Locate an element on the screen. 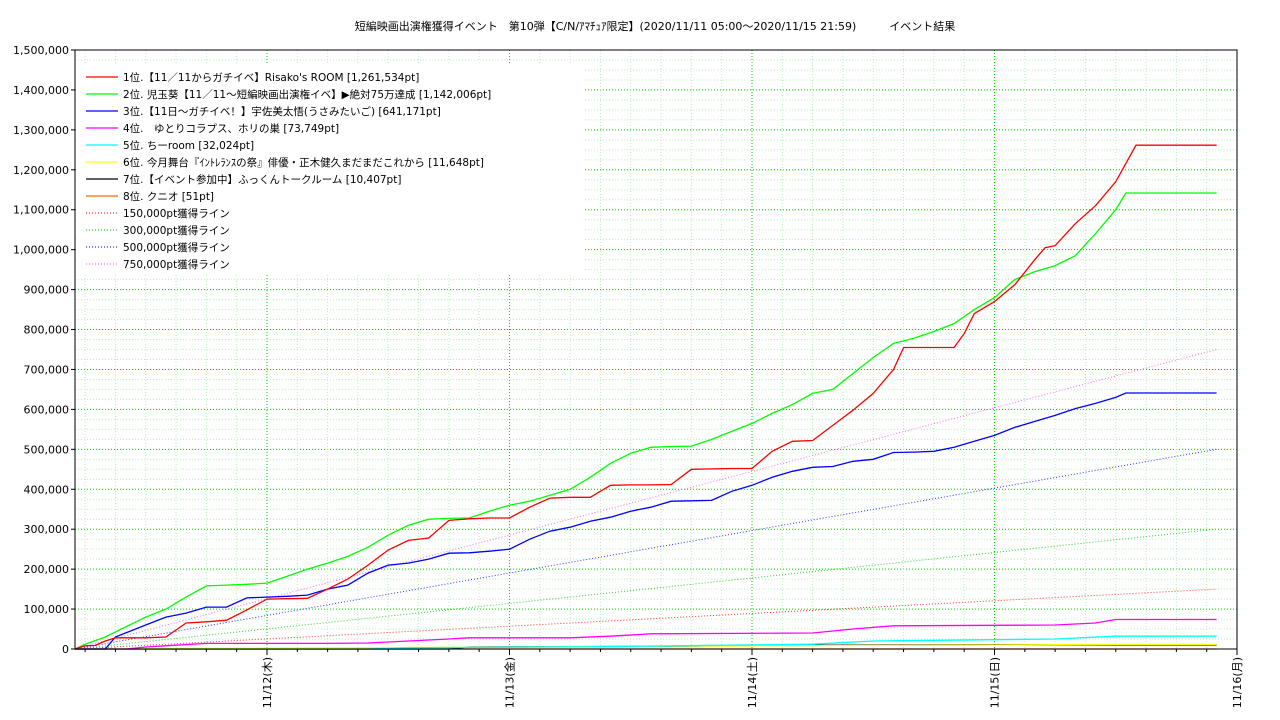  y-tick-label: 200,000 is located at coordinates (47, 569).